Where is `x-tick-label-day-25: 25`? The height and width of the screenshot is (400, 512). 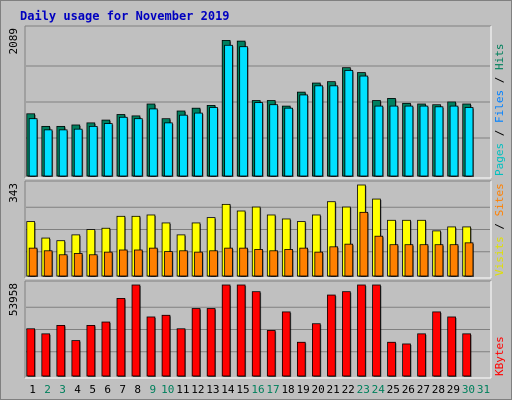
x-tick-label-day-25: 25 is located at coordinates (393, 389).